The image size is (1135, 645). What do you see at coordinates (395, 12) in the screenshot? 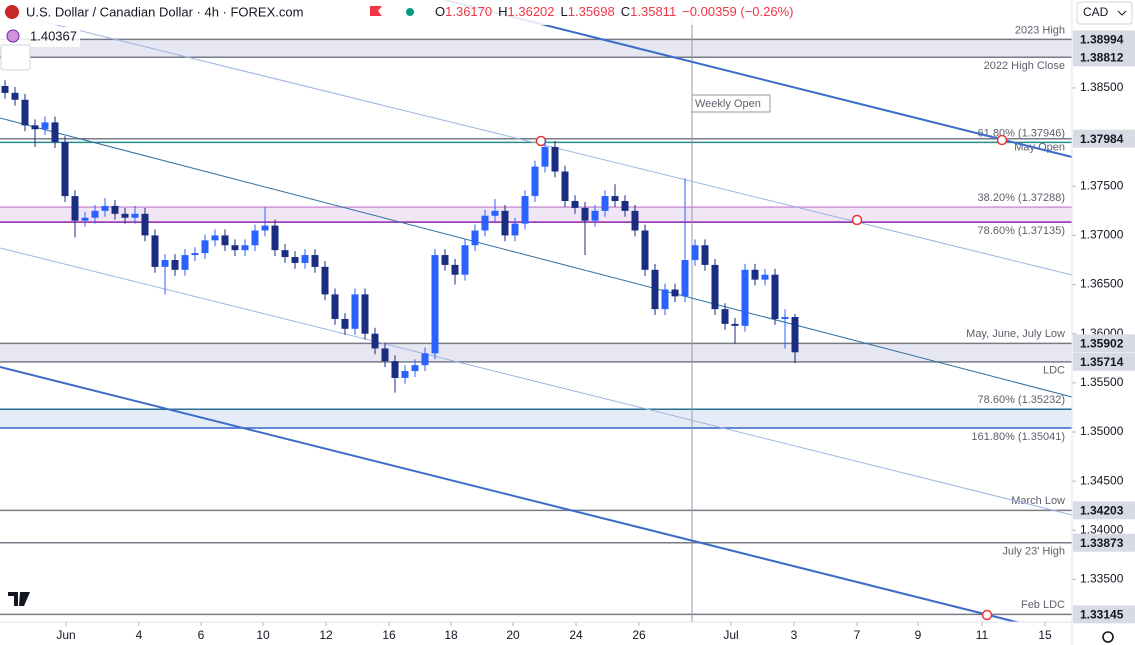
I see `header-bg` at bounding box center [395, 12].